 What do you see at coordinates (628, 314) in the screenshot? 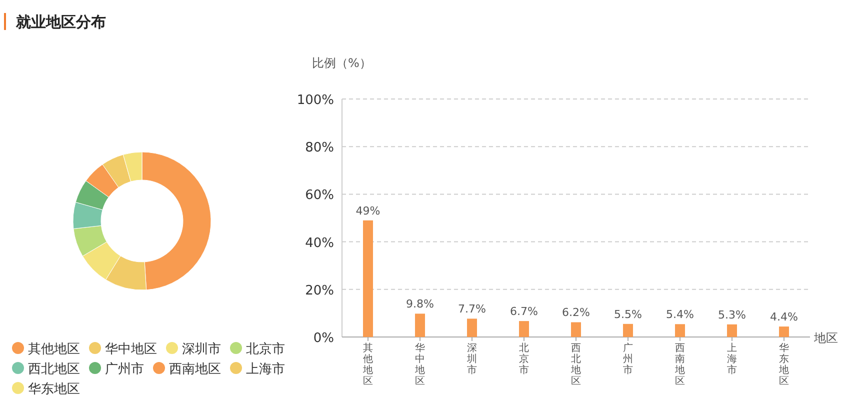
I see `data-label: 5.5%` at bounding box center [628, 314].